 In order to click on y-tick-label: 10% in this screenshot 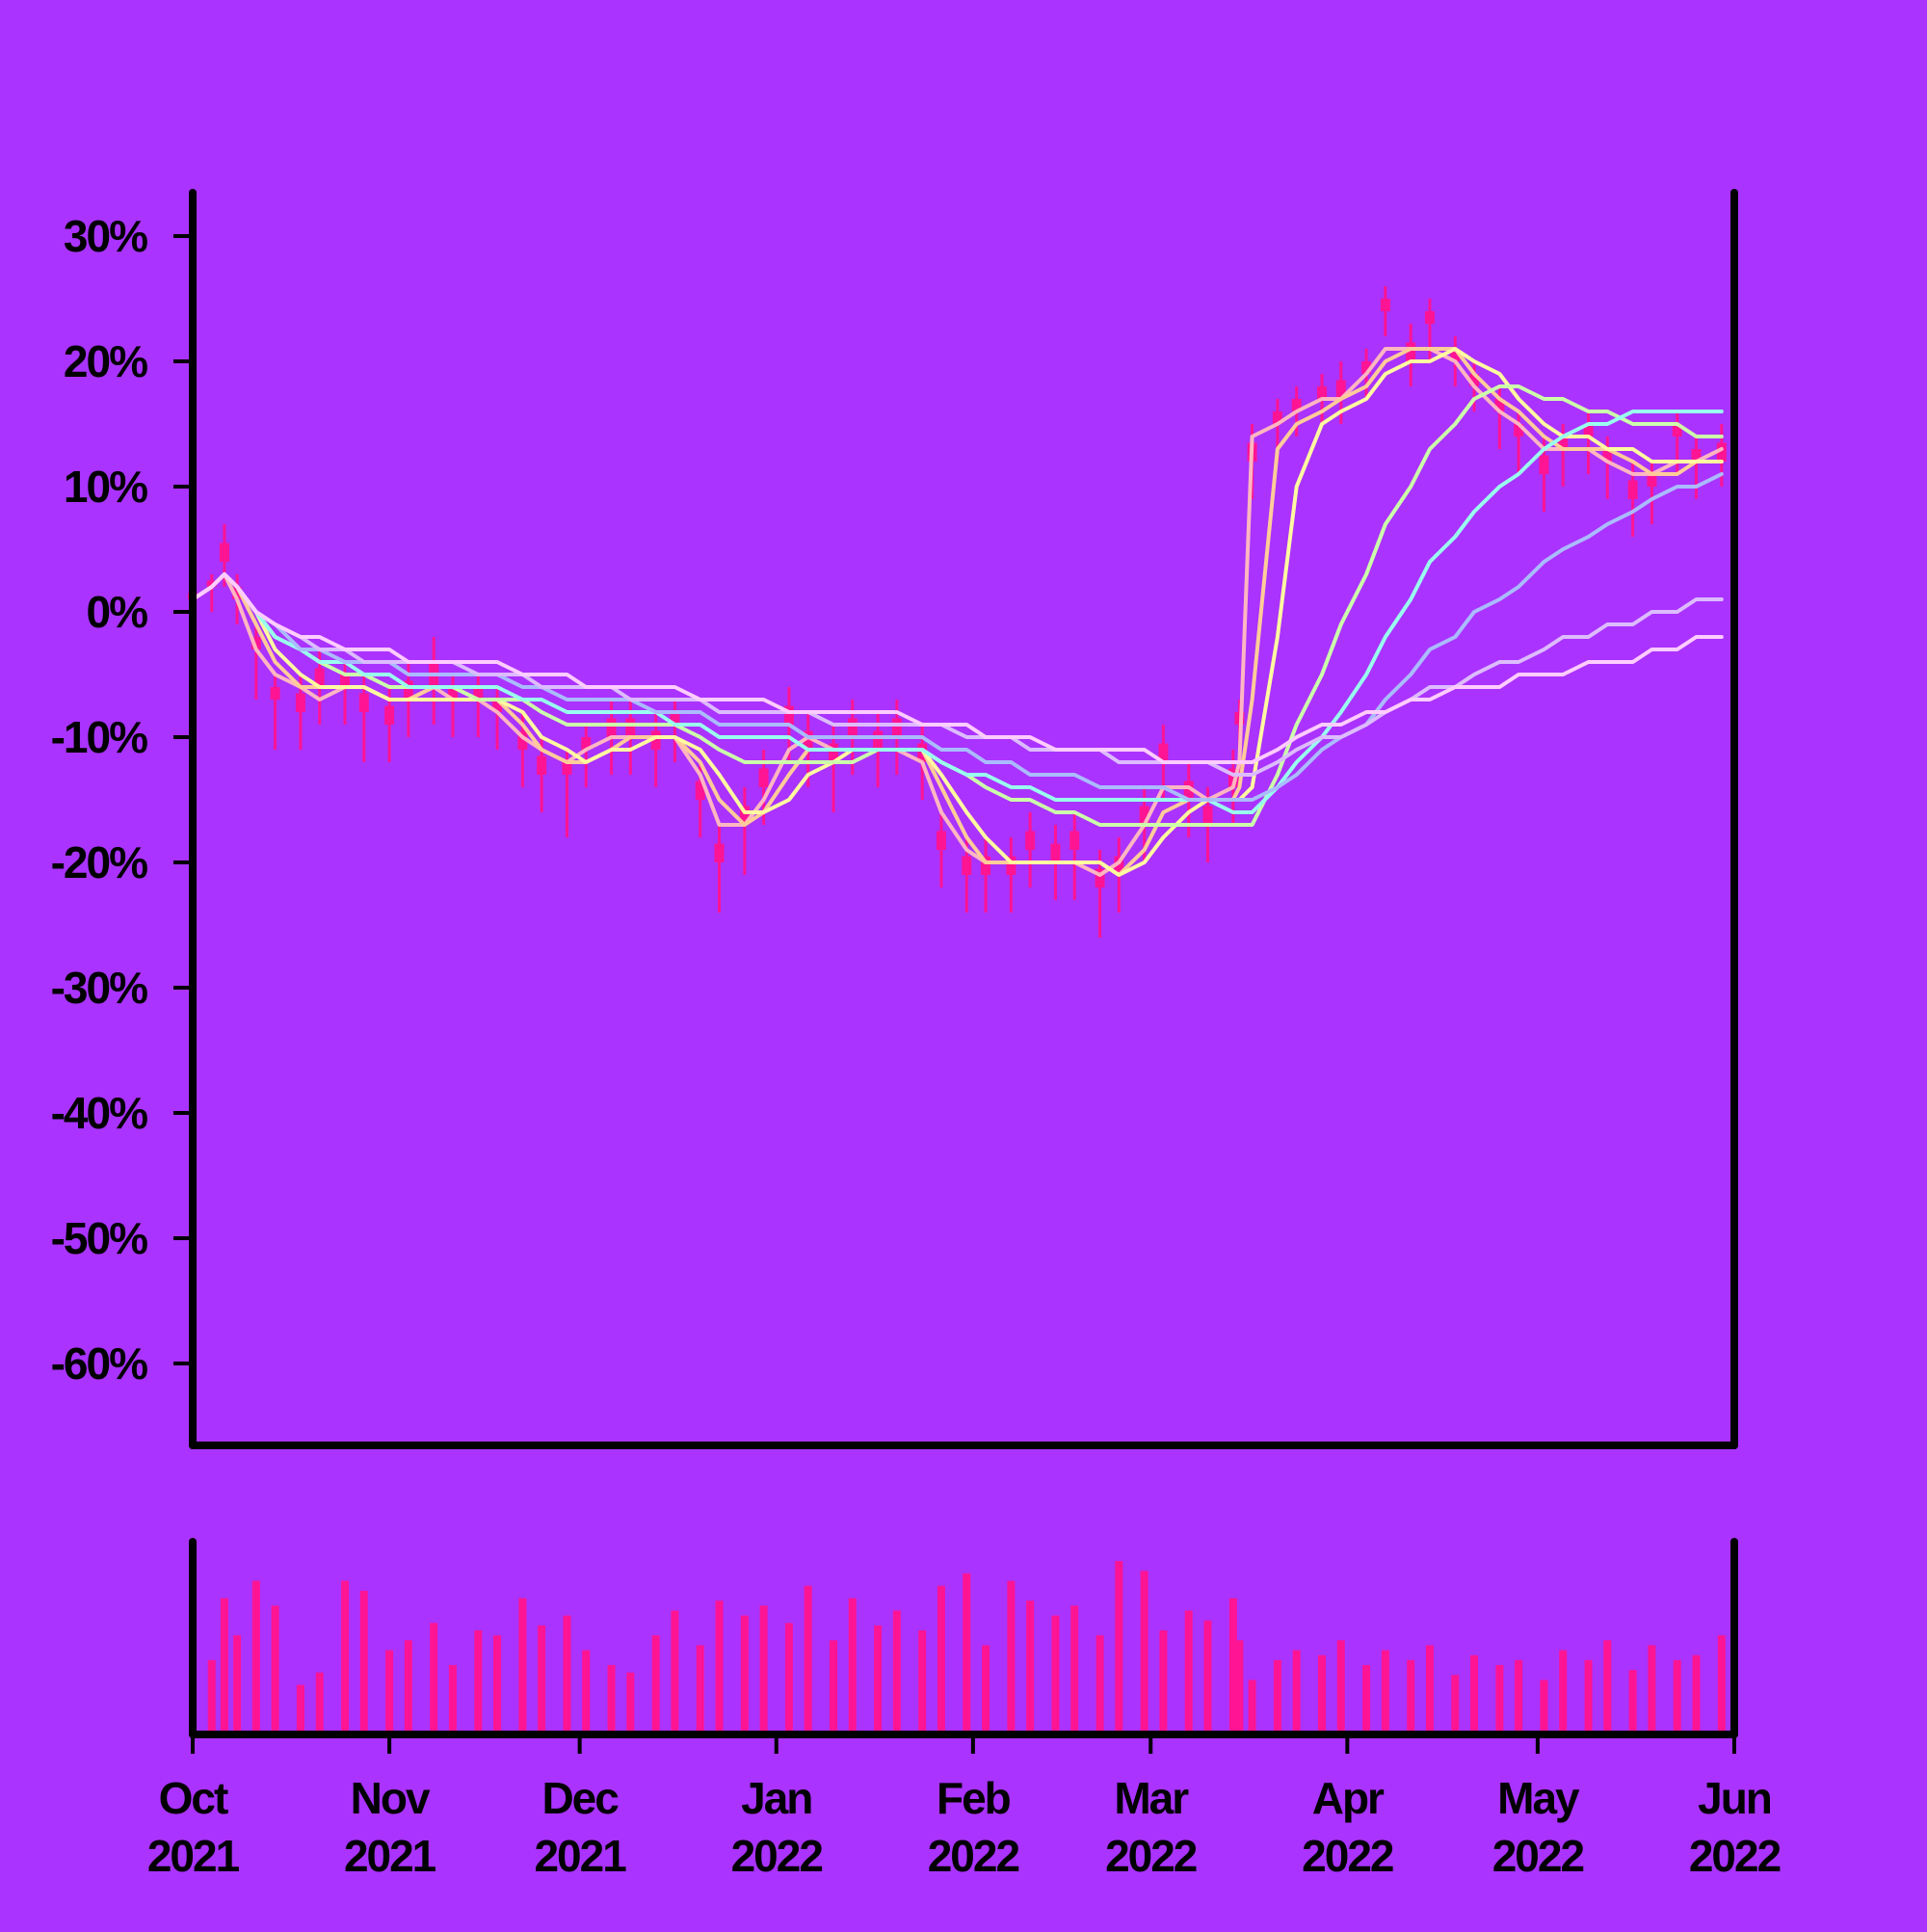, I will do `click(105, 487)`.